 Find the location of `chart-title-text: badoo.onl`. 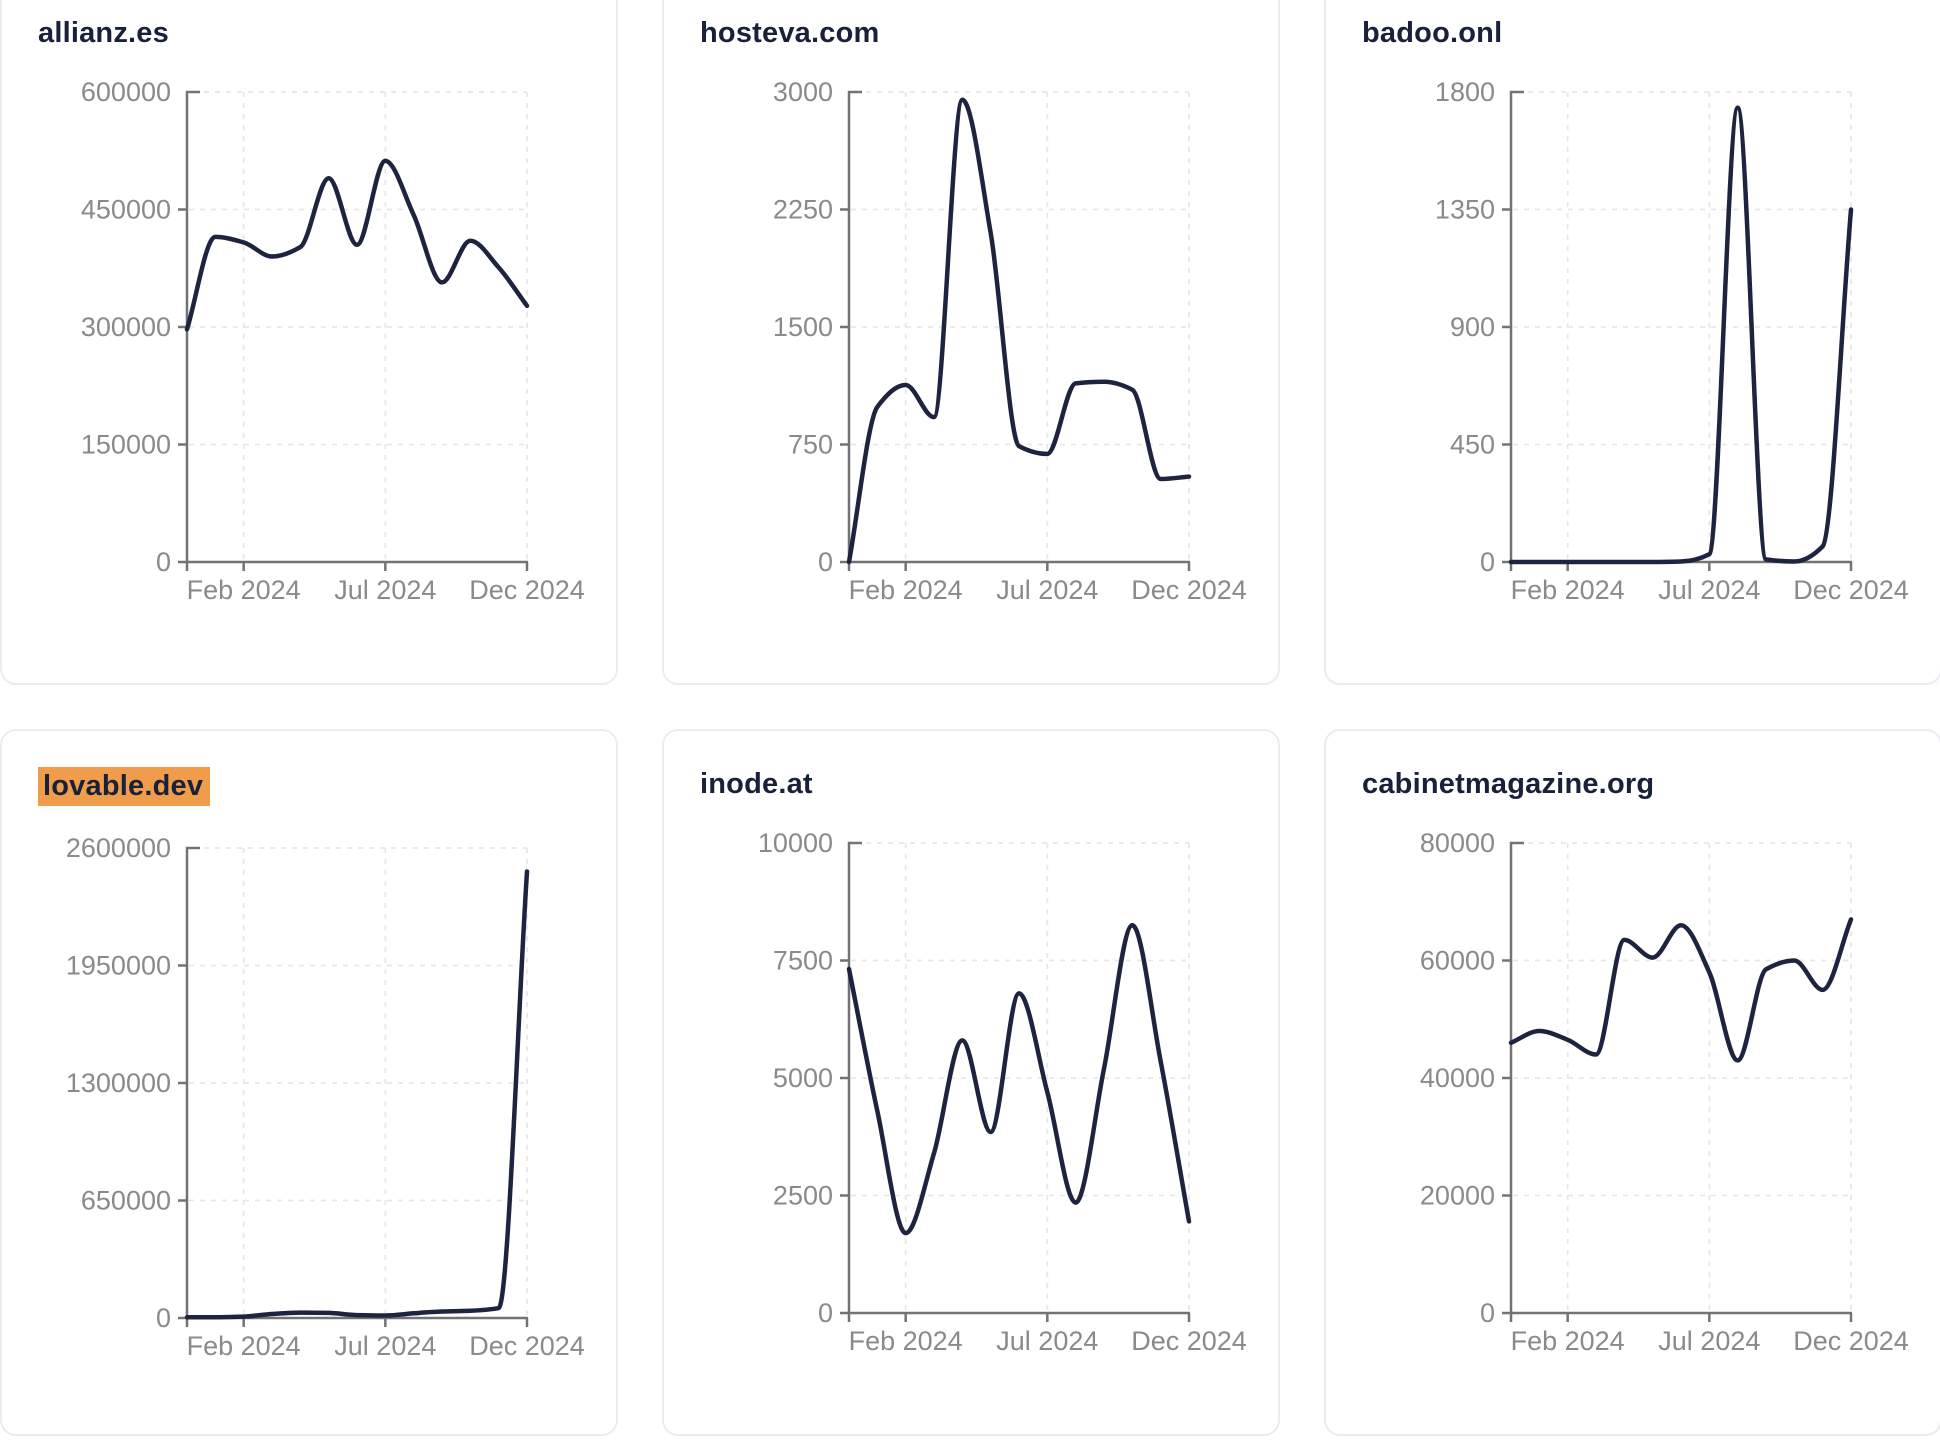

chart-title-text: badoo.onl is located at coordinates (1432, 33).